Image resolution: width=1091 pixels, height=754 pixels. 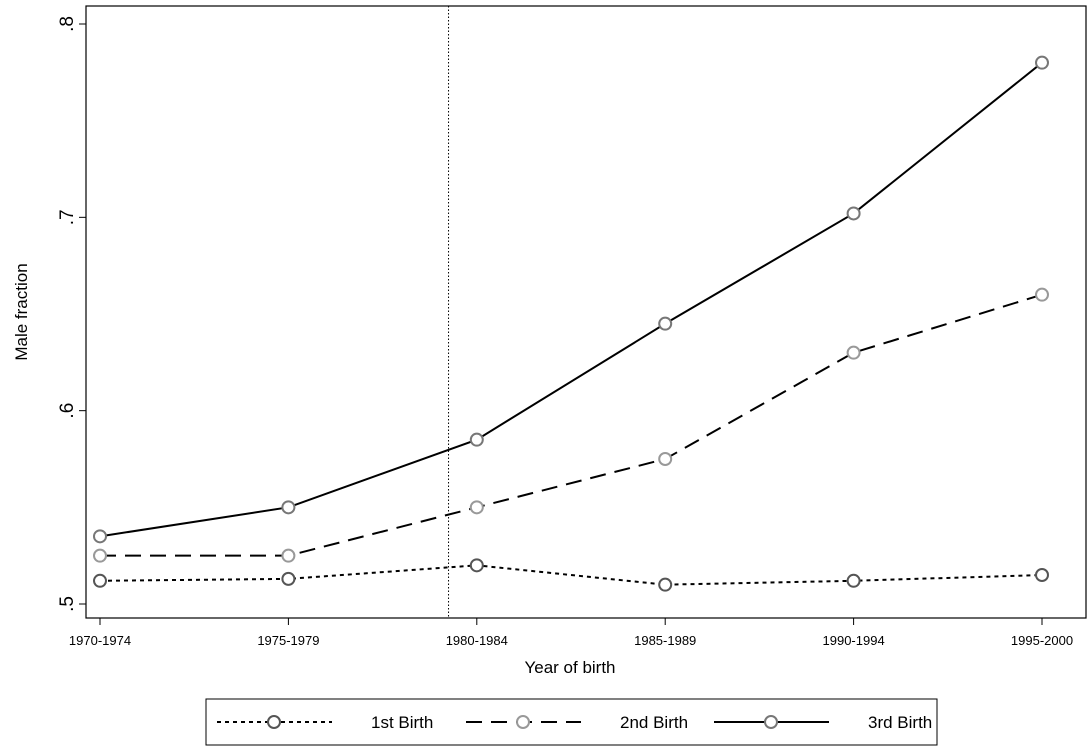 I want to click on y-axis: .5 .6 .7 .8, so click(x=71, y=314).